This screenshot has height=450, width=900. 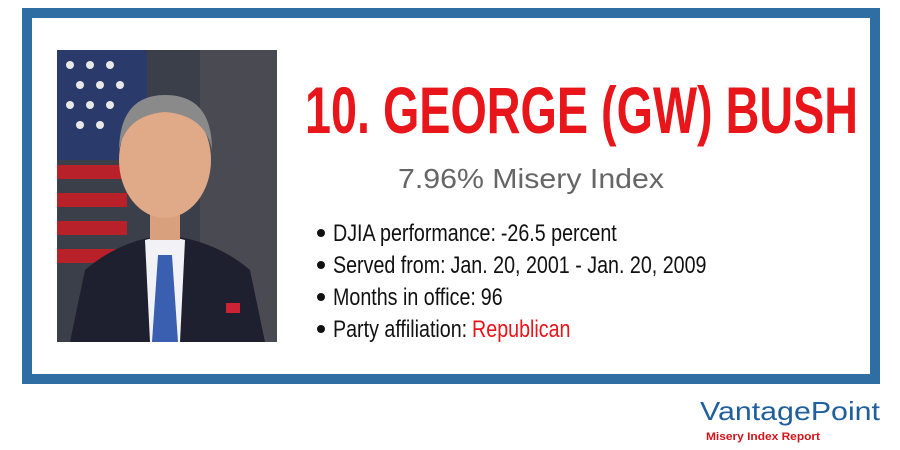 What do you see at coordinates (790, 411) in the screenshot?
I see `logo-name: VantagePoint` at bounding box center [790, 411].